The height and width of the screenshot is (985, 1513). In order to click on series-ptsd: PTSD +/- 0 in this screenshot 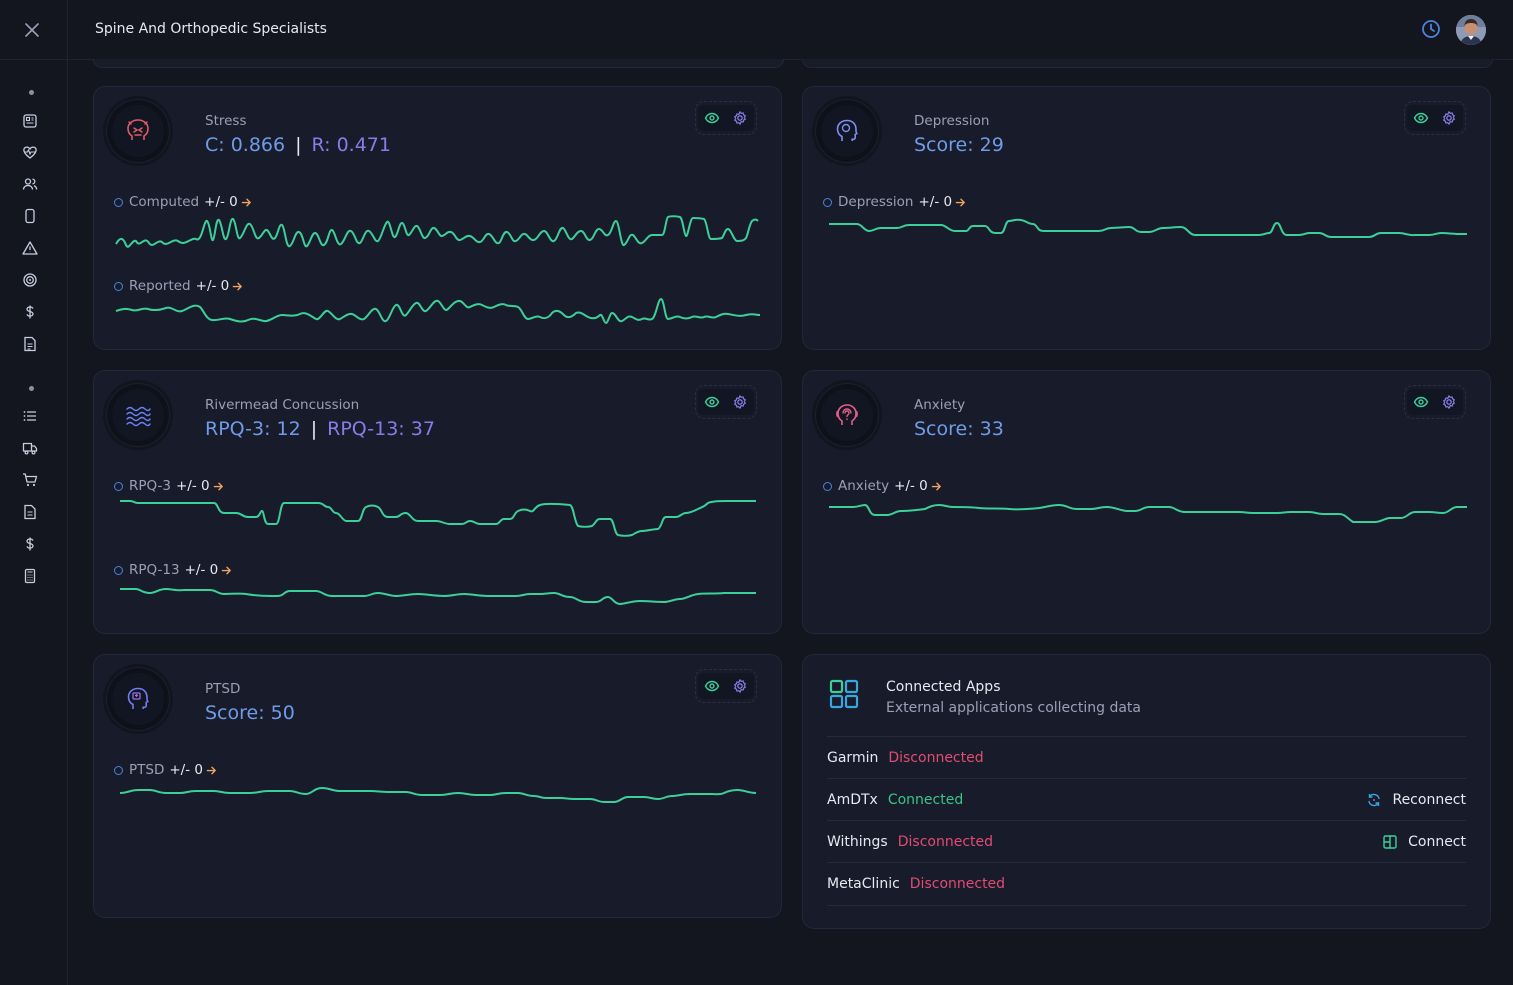, I will do `click(165, 770)`.